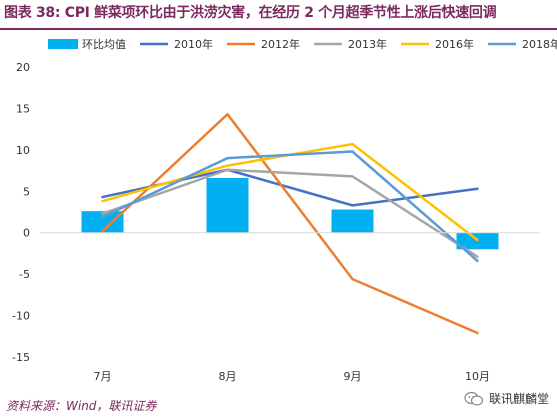  I want to click on legend-label: 2016年, so click(454, 44).